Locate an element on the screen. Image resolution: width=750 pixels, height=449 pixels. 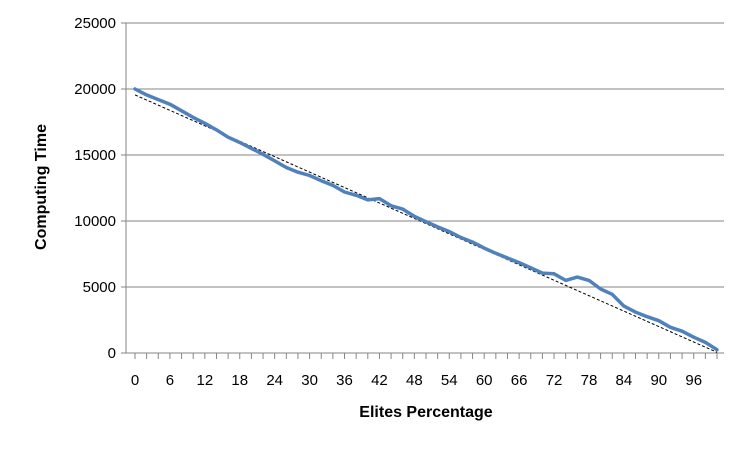
x-tick-label: 24 is located at coordinates (274, 380).